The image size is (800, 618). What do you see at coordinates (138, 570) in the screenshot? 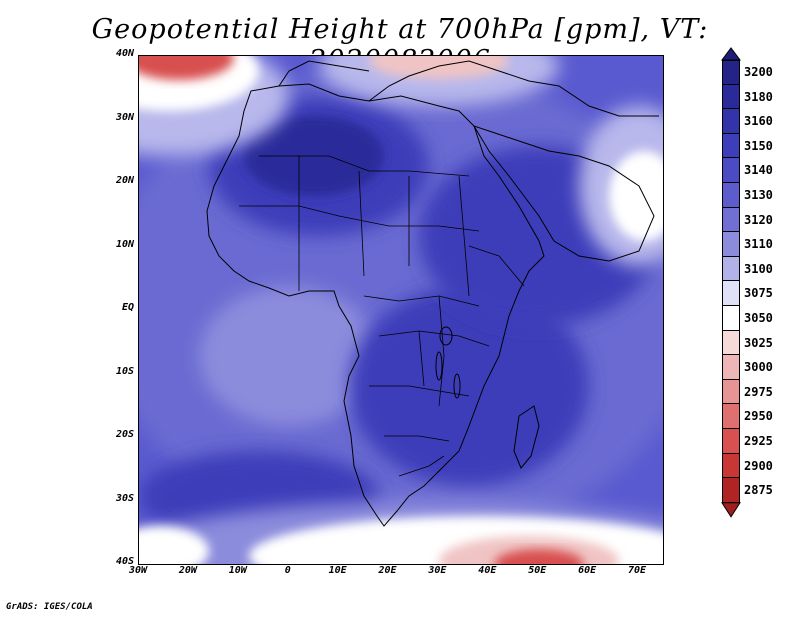
I see `lon-tick-label: 30W` at bounding box center [138, 570].